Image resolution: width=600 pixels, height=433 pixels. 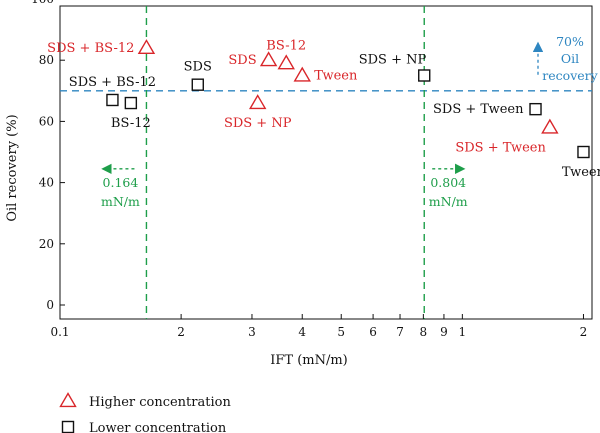 What do you see at coordinates (160, 402) in the screenshot?
I see `legend-label: Higher concentration` at bounding box center [160, 402].